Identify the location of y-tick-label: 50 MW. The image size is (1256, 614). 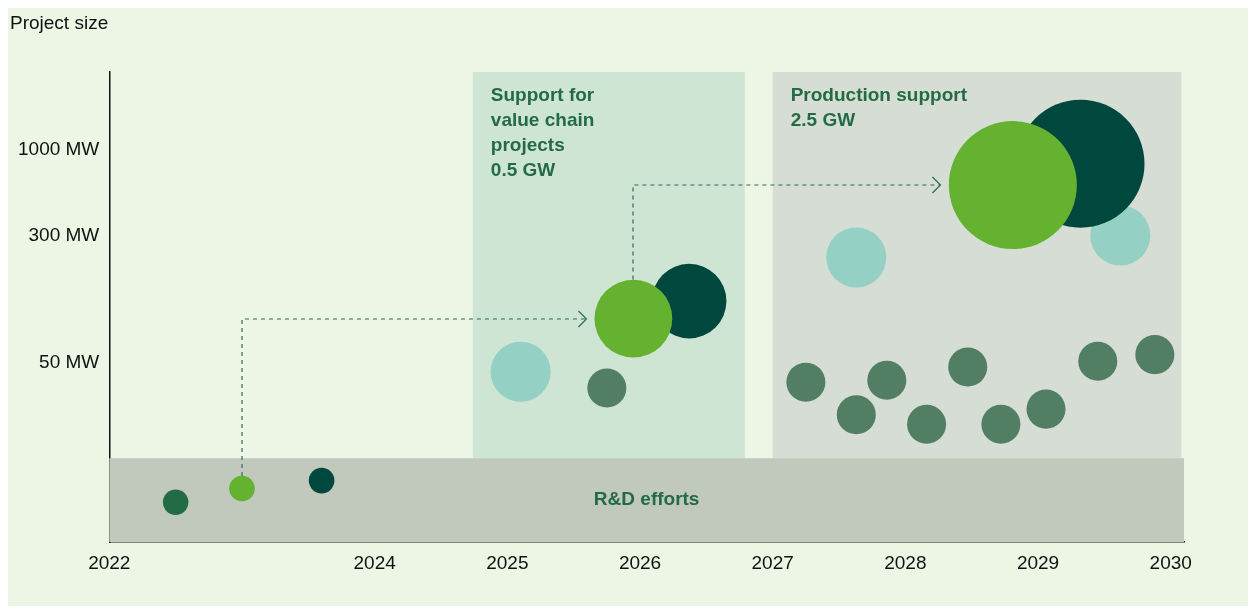
(69, 361).